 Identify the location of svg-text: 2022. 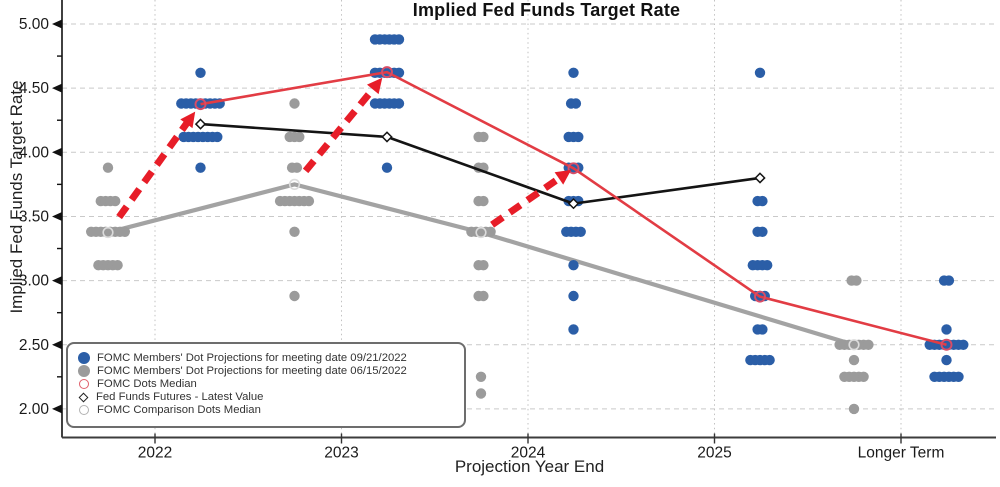
(155, 453).